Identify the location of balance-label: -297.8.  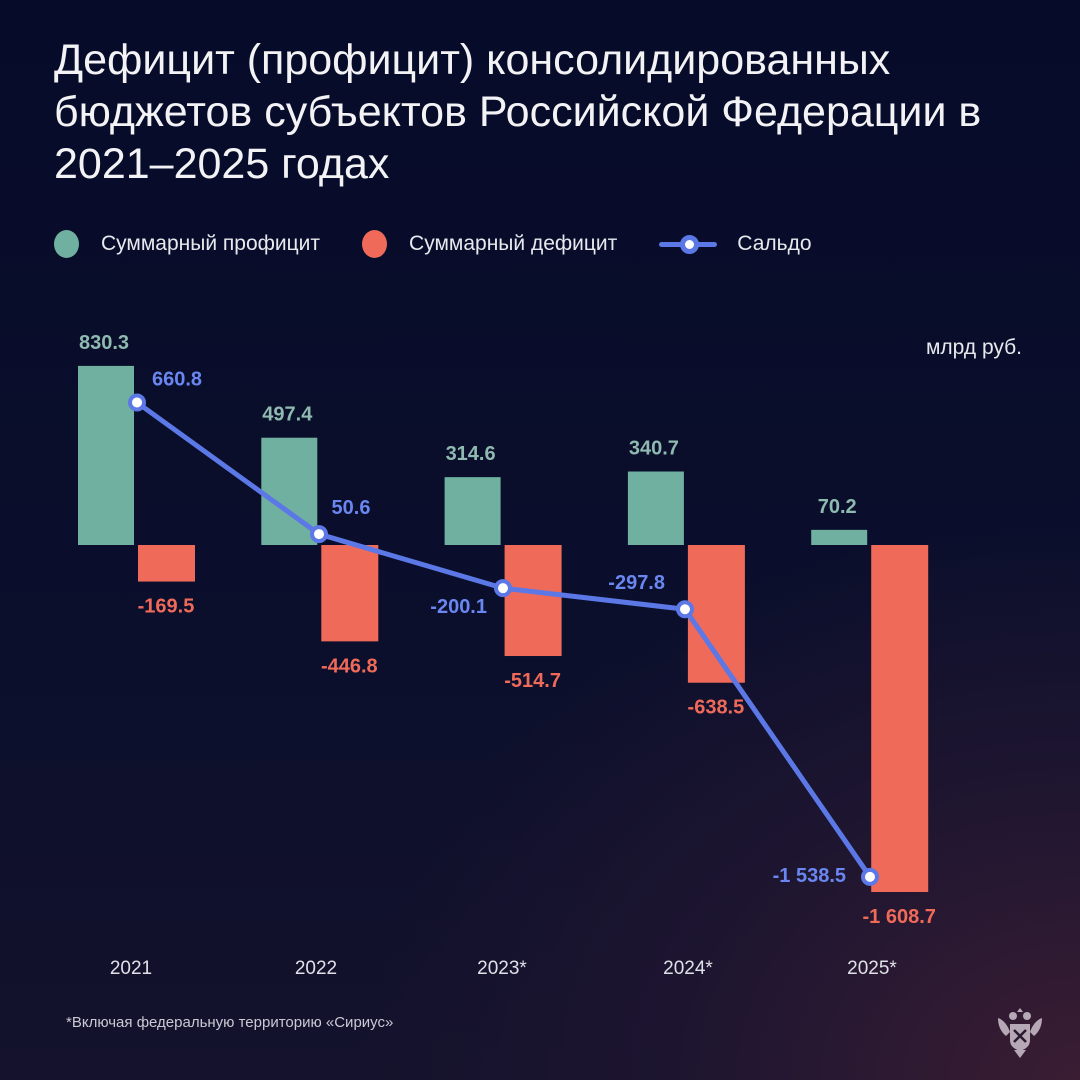
(636, 583).